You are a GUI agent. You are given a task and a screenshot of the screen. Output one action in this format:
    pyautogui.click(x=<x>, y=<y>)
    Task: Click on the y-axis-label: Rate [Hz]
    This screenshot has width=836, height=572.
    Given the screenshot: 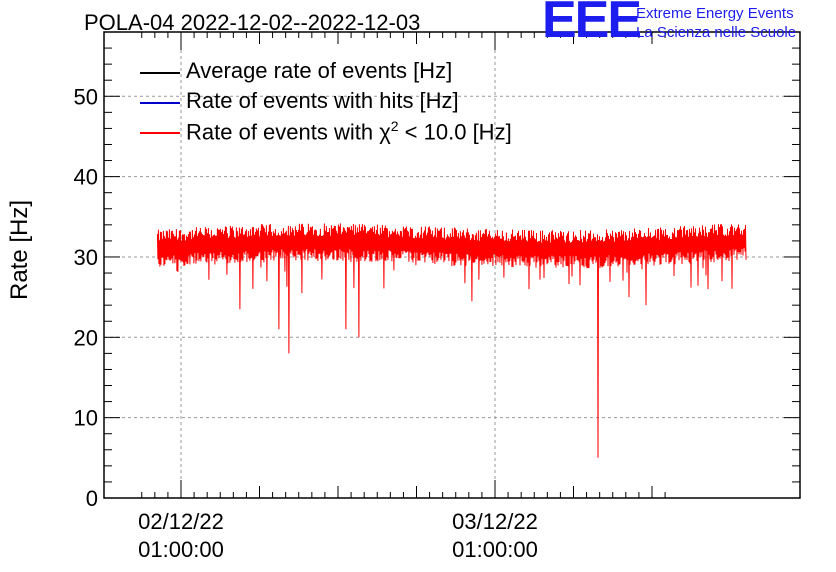 What is the action you would take?
    pyautogui.click(x=19, y=249)
    